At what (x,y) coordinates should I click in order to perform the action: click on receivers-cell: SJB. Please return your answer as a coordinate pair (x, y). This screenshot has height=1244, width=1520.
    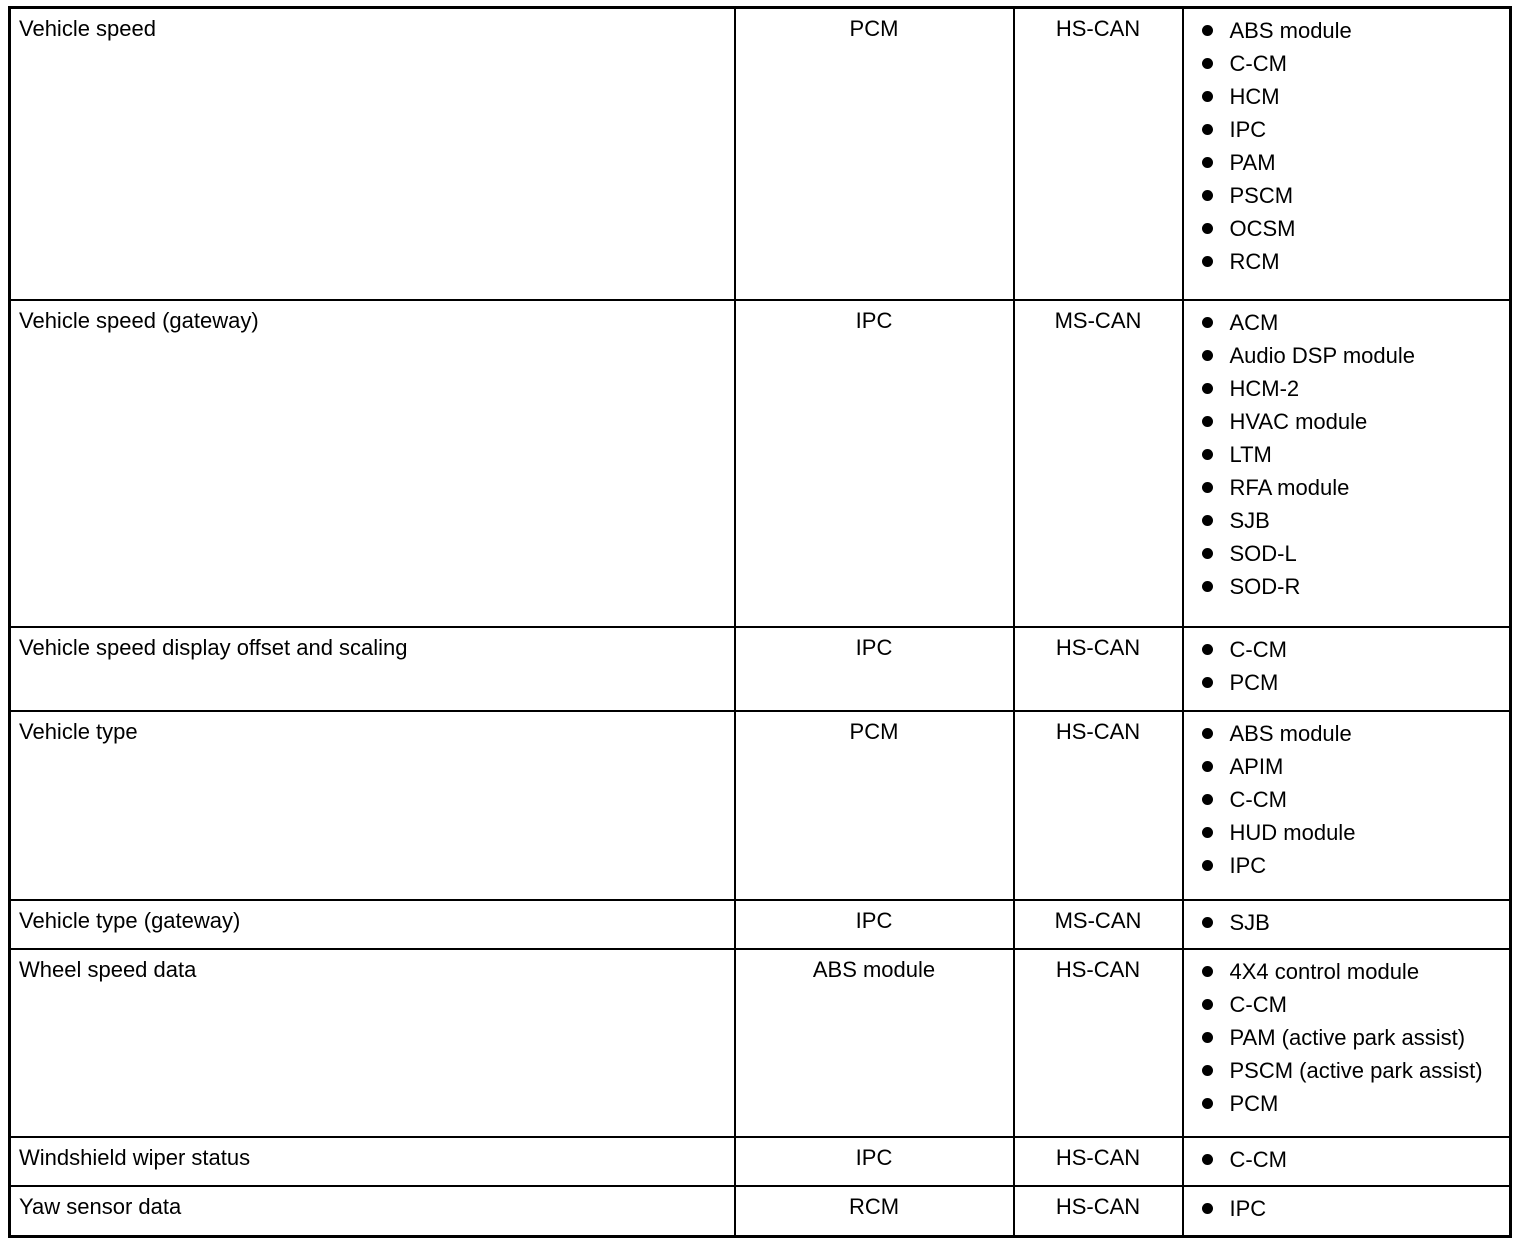
    Looking at the image, I should click on (1346, 924).